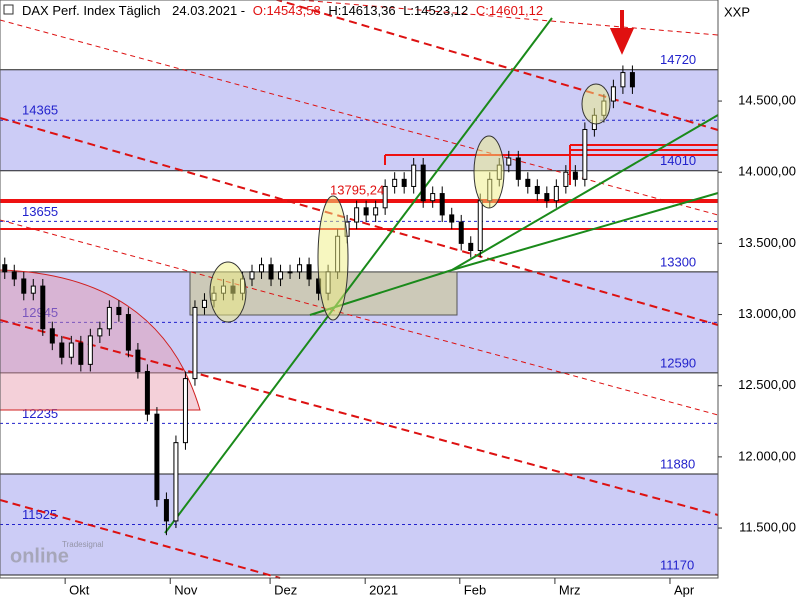 This screenshot has width=800, height=600. What do you see at coordinates (767, 526) in the screenshot?
I see `y-tick-label: 11.500,00` at bounding box center [767, 526].